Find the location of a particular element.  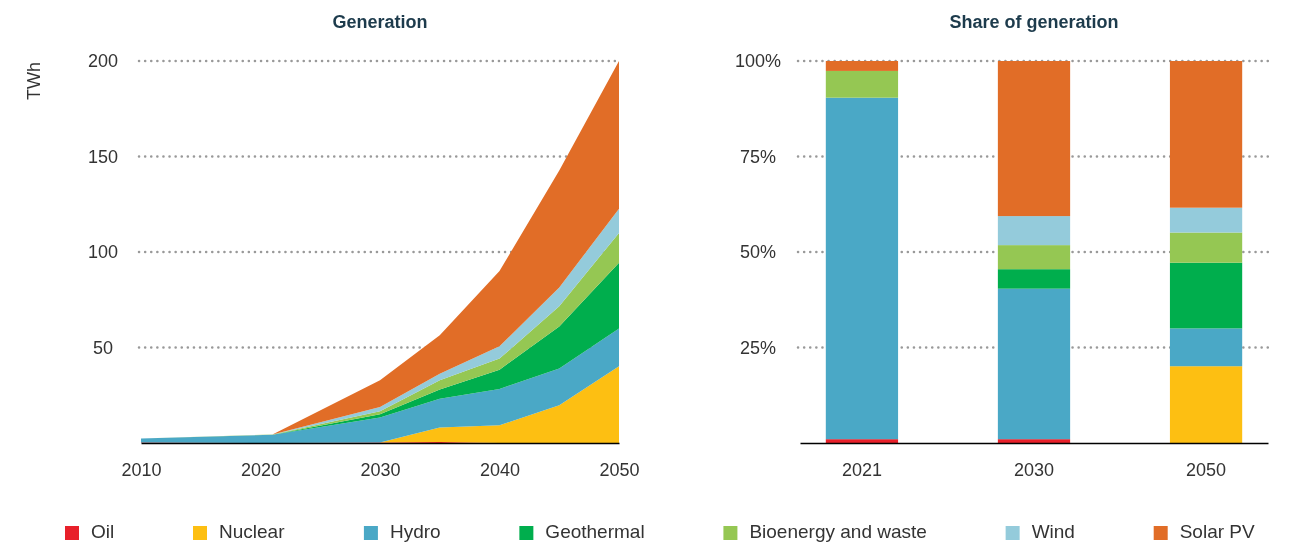

x-tick-label: 2040 is located at coordinates (500, 469).